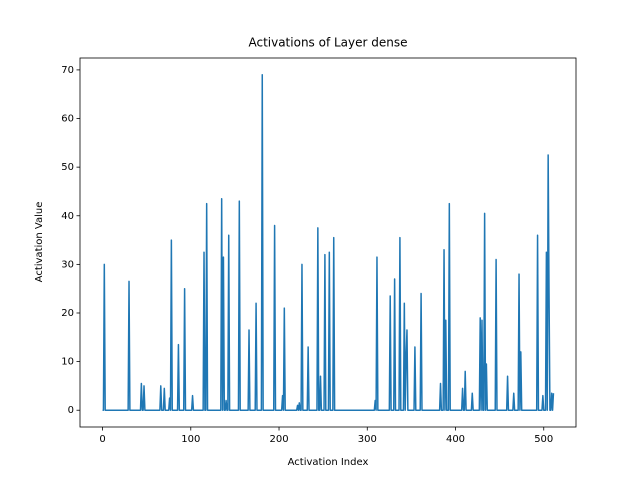 The width and height of the screenshot is (640, 480). I want to click on y-tick-label: 20, so click(67, 313).